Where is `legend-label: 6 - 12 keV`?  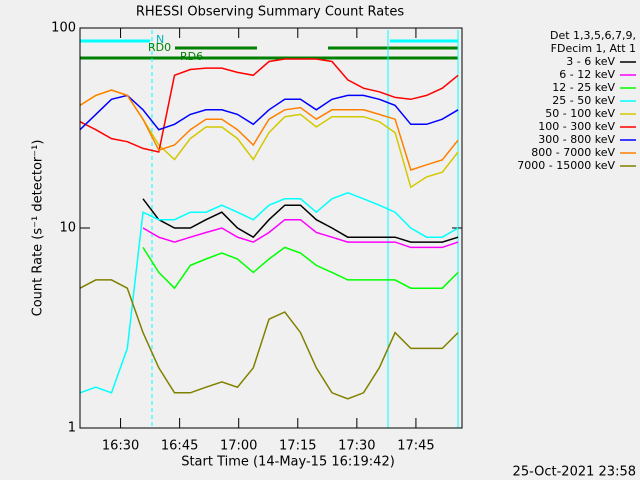 legend-label: 6 - 12 keV is located at coordinates (587, 74).